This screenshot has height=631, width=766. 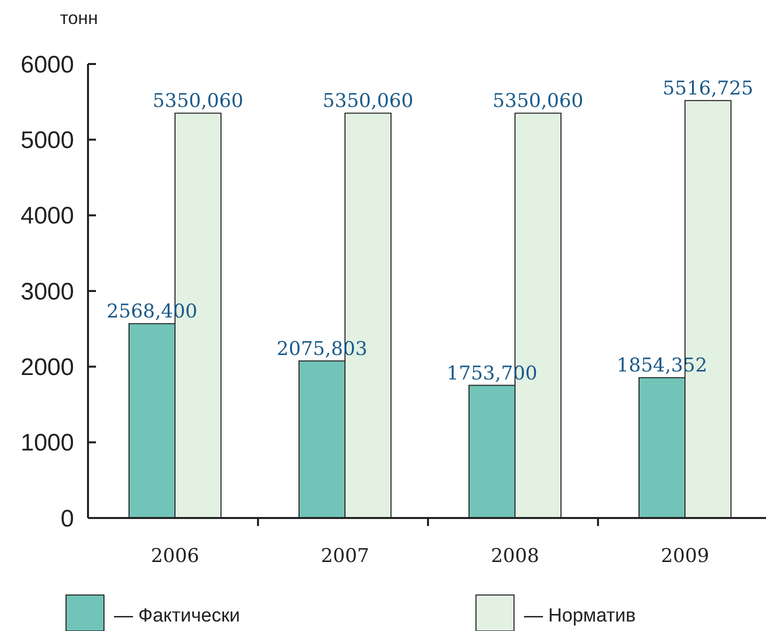 I want to click on y-axis-title: тонн, so click(x=79, y=18).